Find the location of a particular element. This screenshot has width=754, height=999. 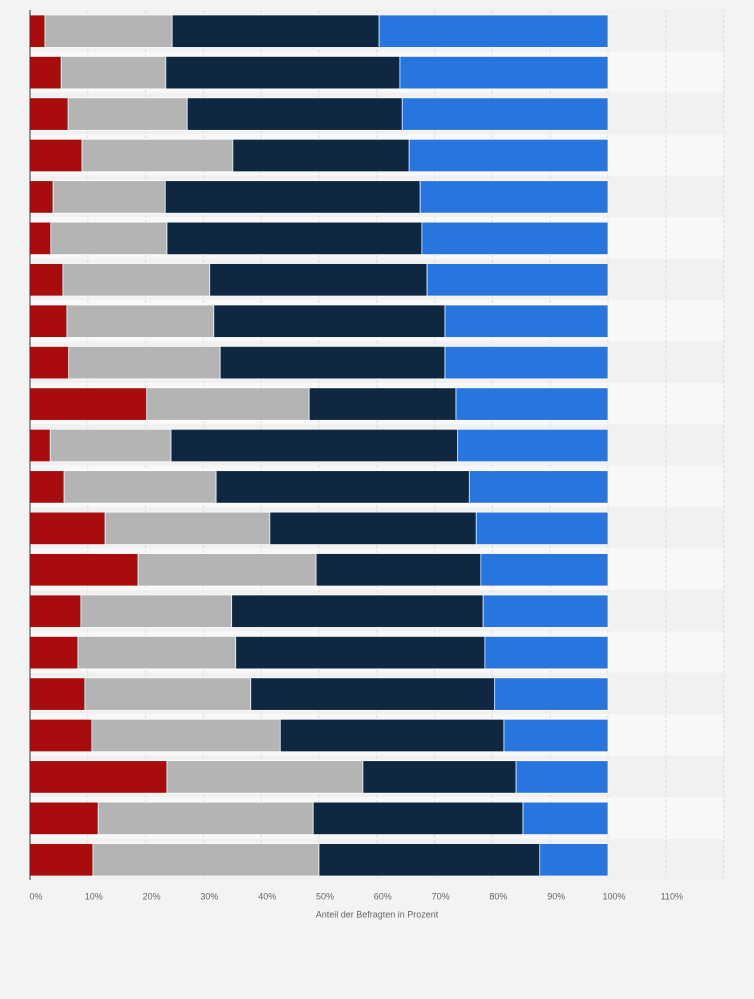

x-tick-label: 110% is located at coordinates (672, 896).